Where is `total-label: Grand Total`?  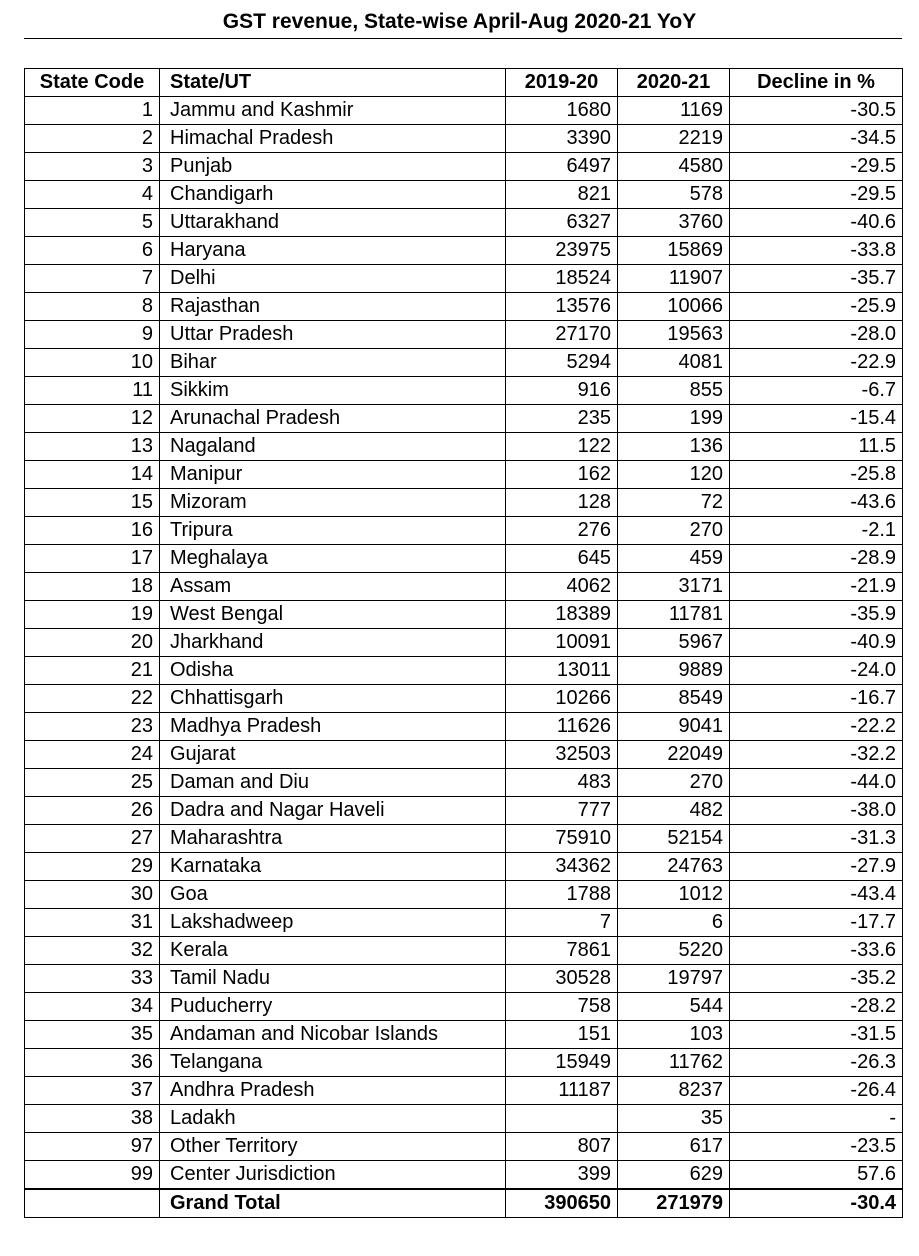
total-label: Grand Total is located at coordinates (332, 1203).